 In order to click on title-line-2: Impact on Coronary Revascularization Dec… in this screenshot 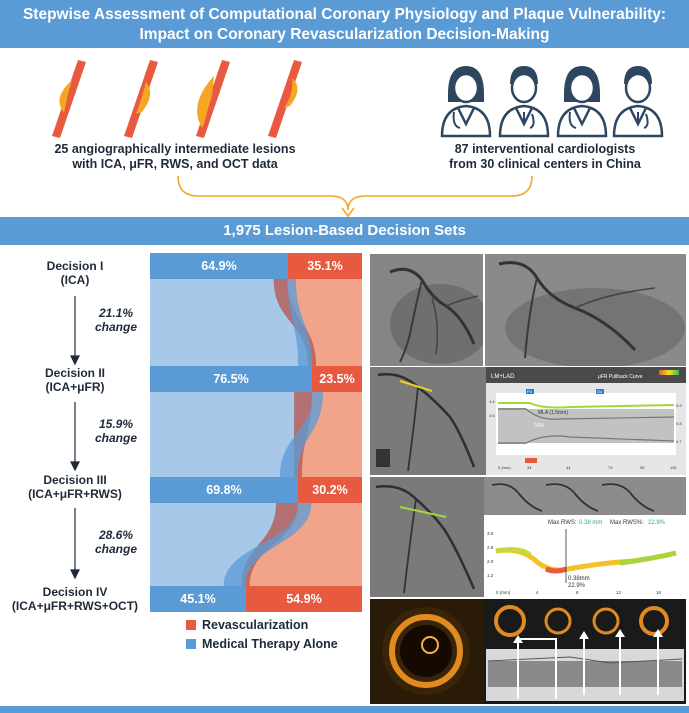, I will do `click(344, 34)`.